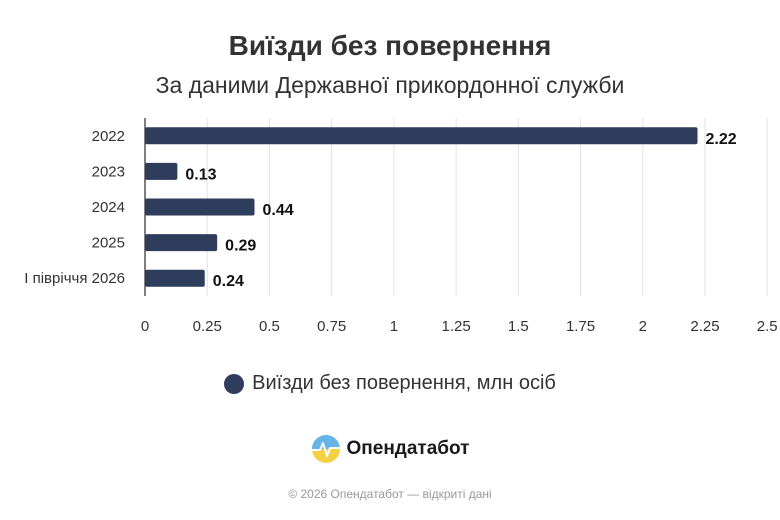 This screenshot has width=780, height=520. What do you see at coordinates (394, 326) in the screenshot?
I see `x-tick-label: 1` at bounding box center [394, 326].